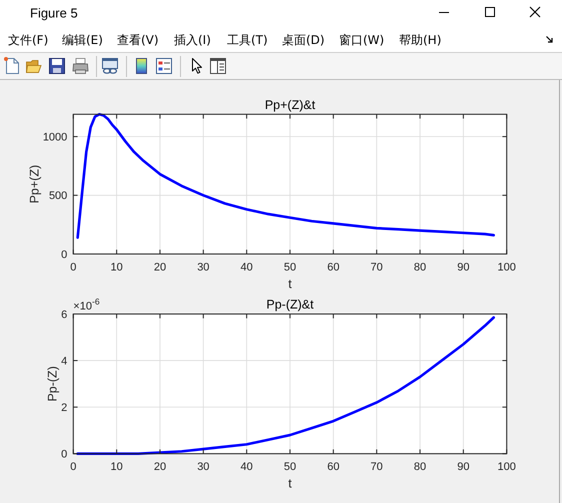 Image resolution: width=562 pixels, height=503 pixels. What do you see at coordinates (138, 40) in the screenshot?
I see `text: 查看(V)` at bounding box center [138, 40].